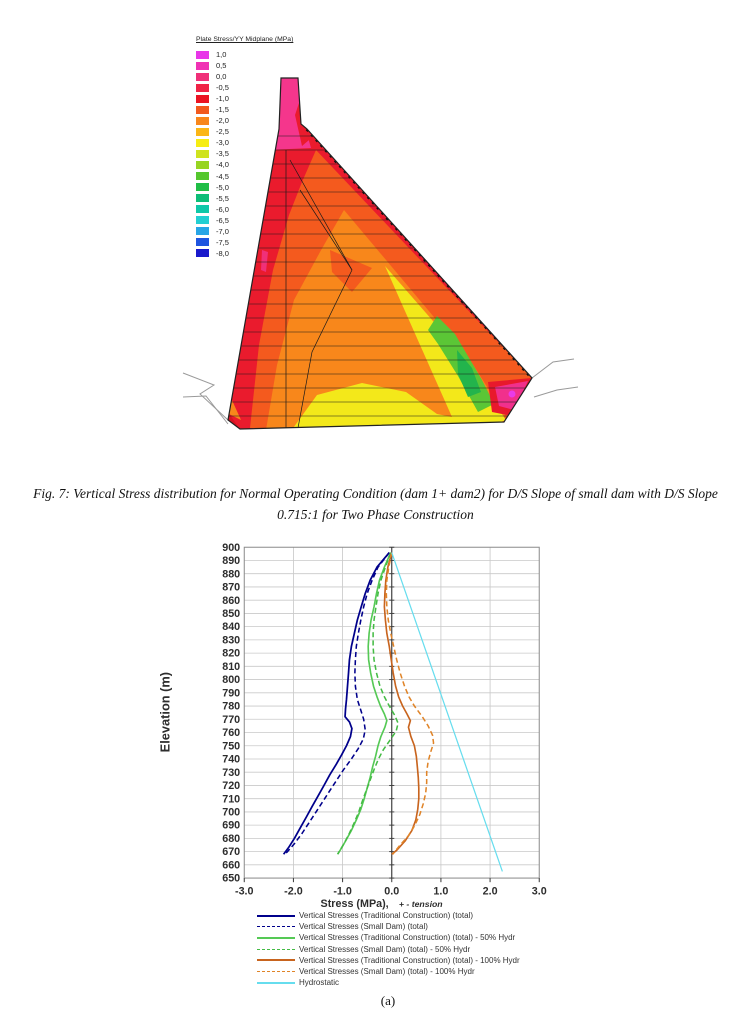 The height and width of the screenshot is (1024, 751). Describe the element at coordinates (244, 253) in the screenshot. I see `contour-legend-row: -8,0` at that location.